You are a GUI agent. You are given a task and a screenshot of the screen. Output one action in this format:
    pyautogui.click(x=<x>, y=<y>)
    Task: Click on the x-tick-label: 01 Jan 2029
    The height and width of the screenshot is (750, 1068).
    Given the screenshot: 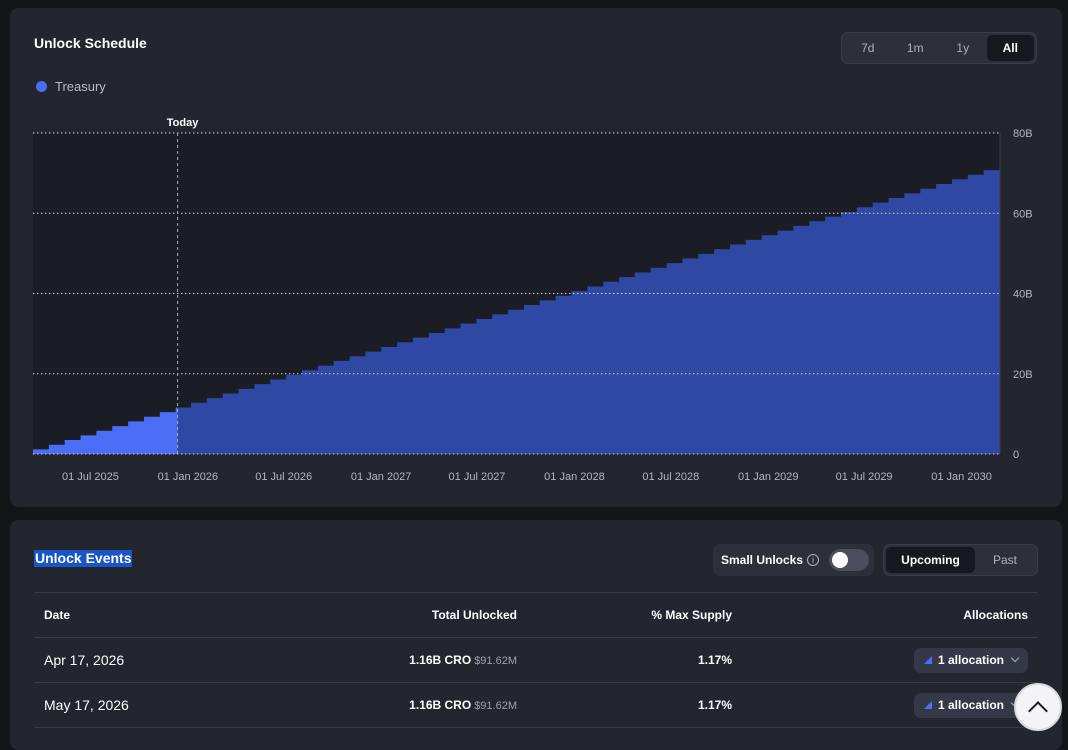 What is the action you would take?
    pyautogui.click(x=768, y=477)
    